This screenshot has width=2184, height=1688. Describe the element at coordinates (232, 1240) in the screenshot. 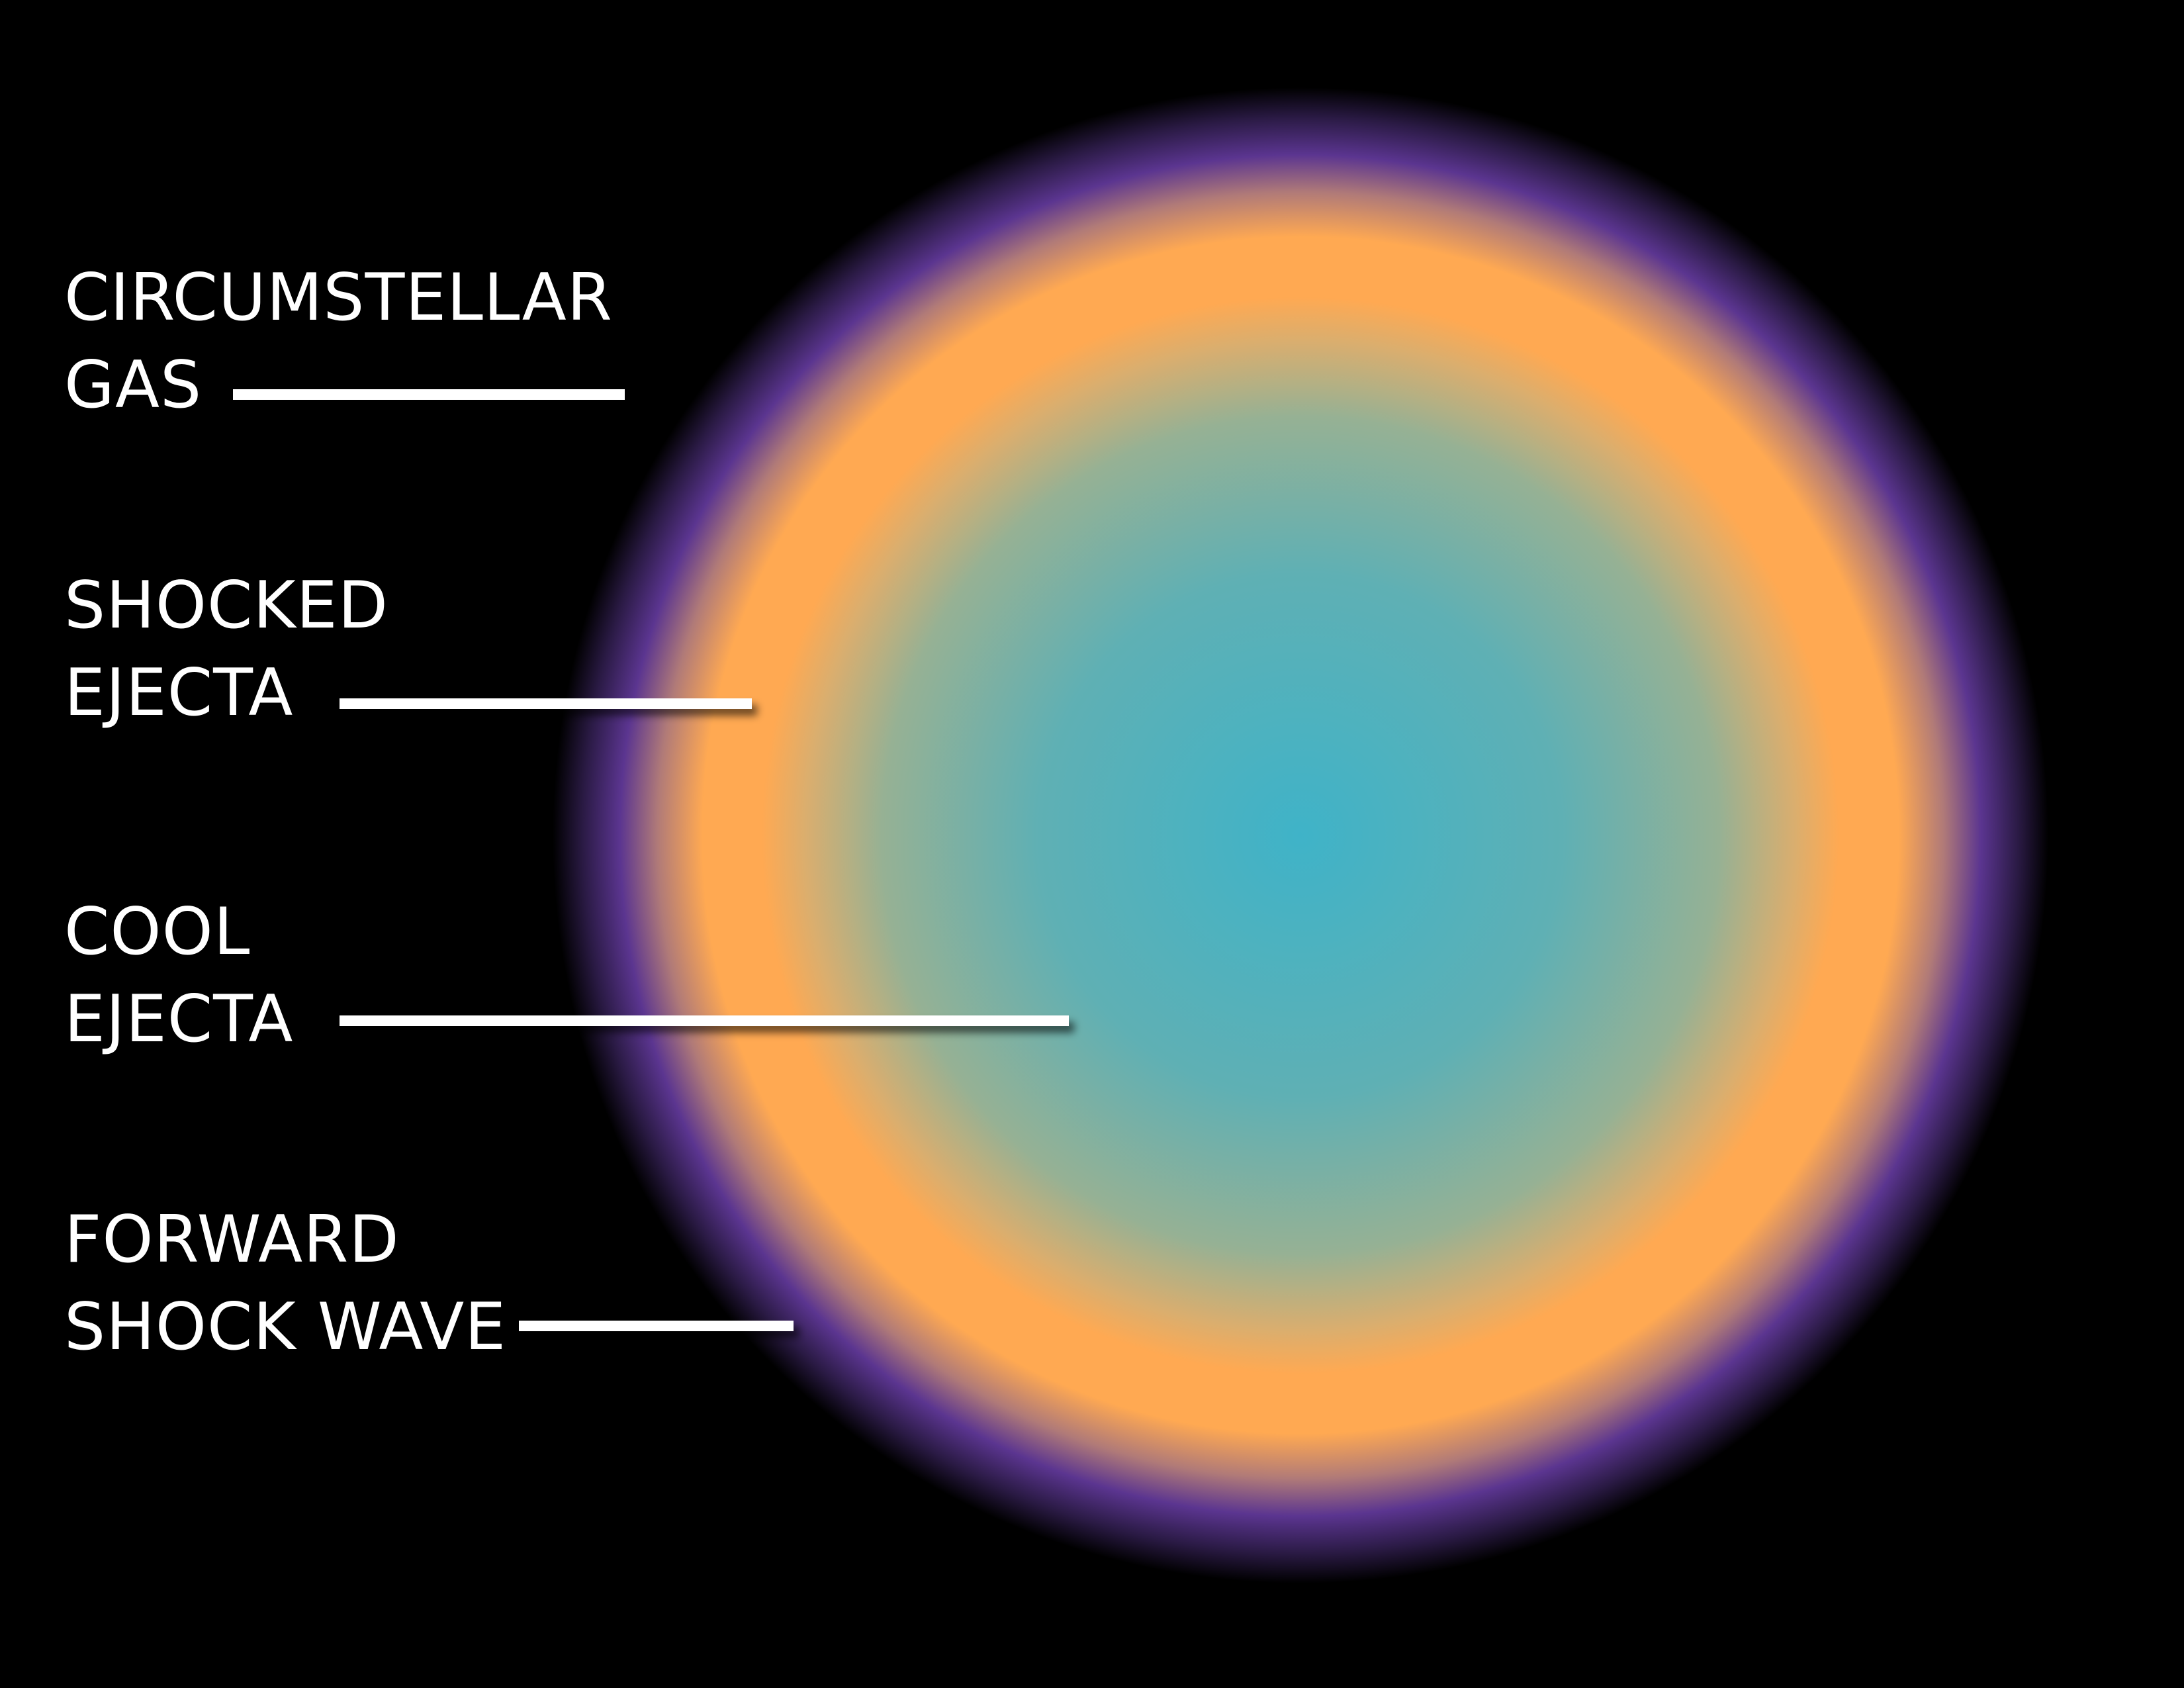

I see `label-forward-shock-wave-line1: FORWARD` at that location.